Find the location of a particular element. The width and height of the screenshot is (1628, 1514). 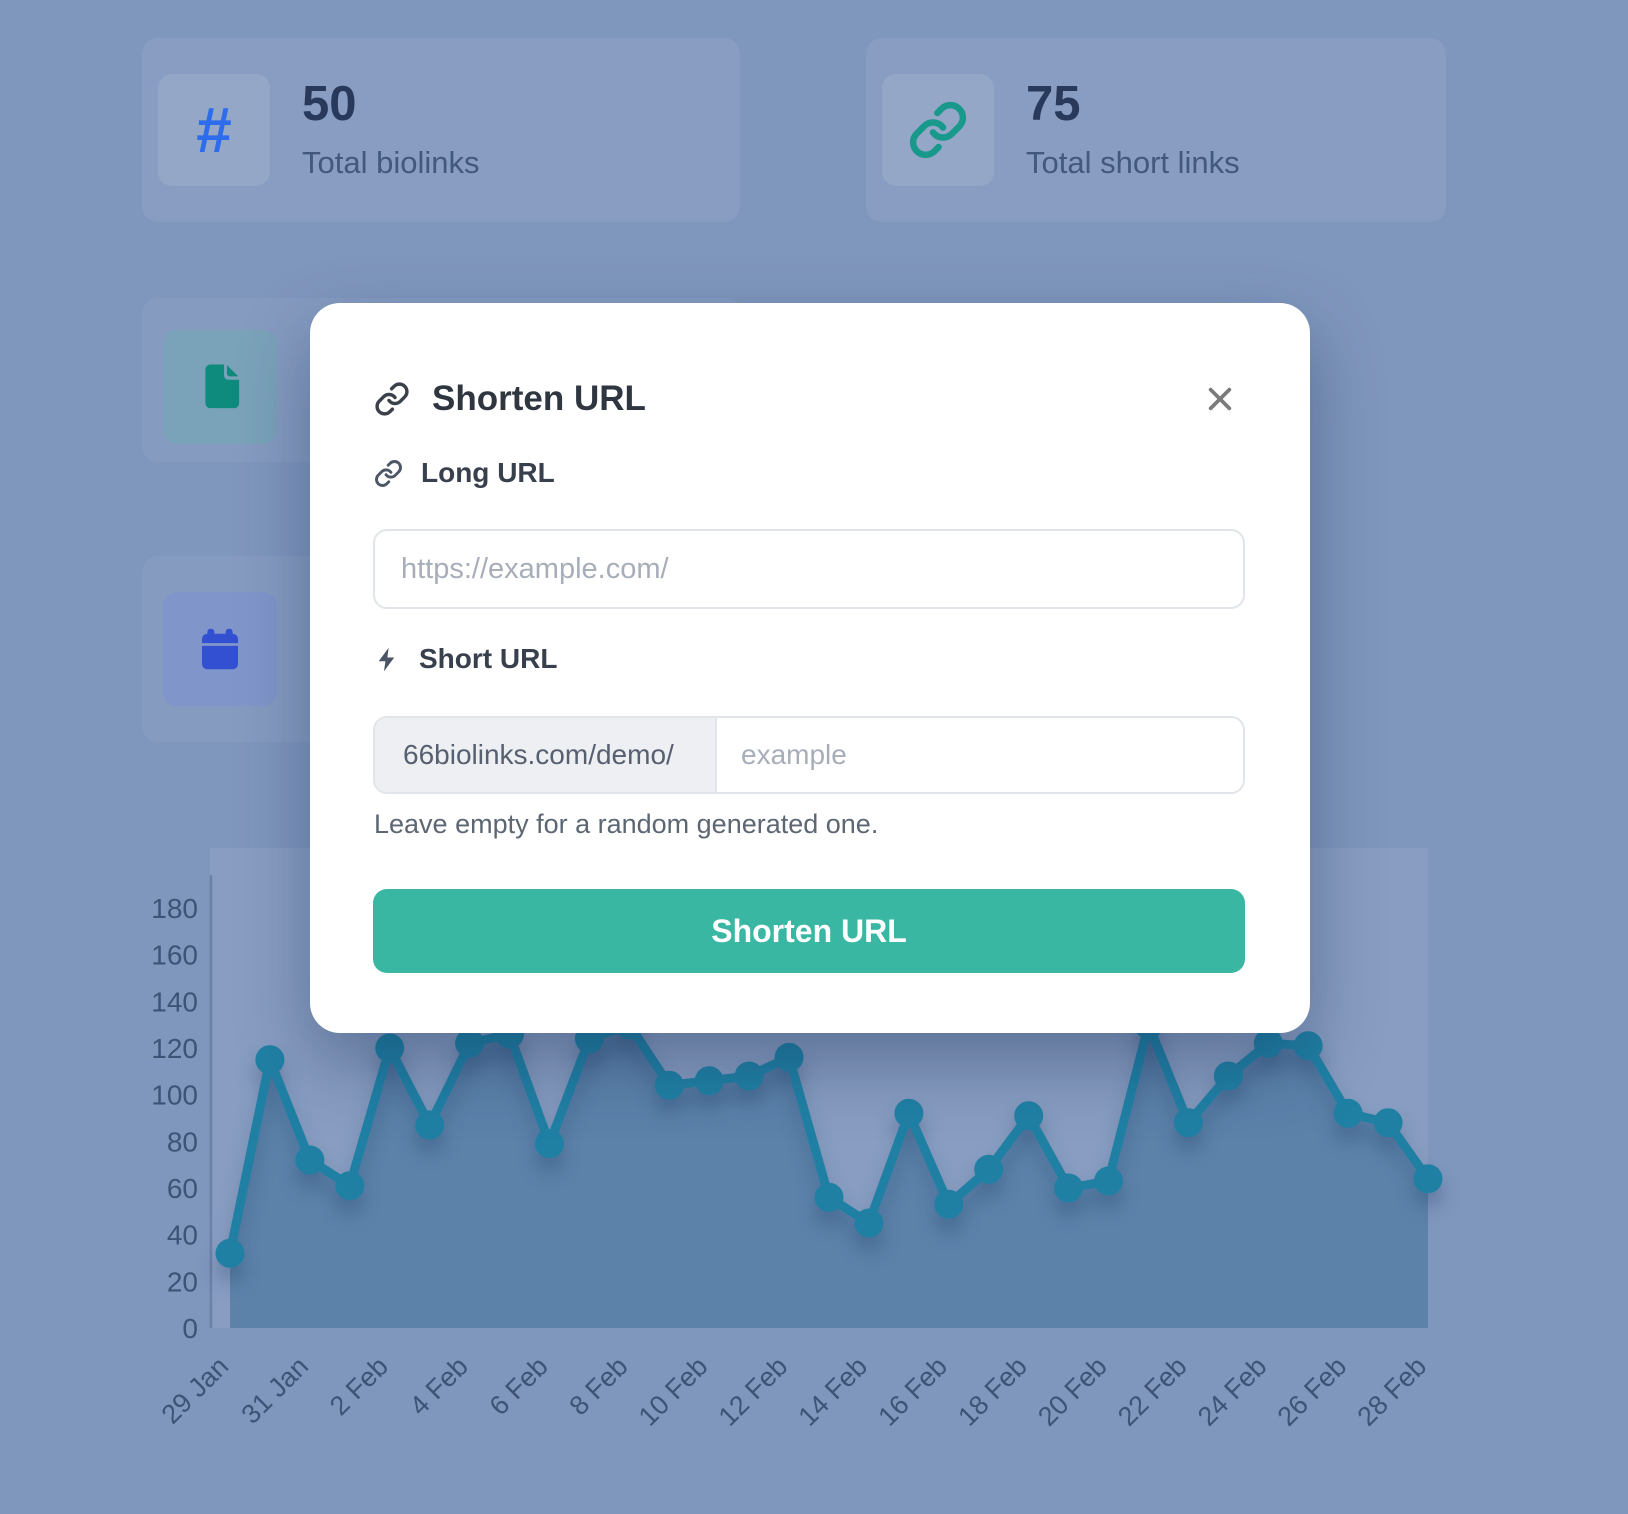

svg-text: 140 is located at coordinates (174, 1001).